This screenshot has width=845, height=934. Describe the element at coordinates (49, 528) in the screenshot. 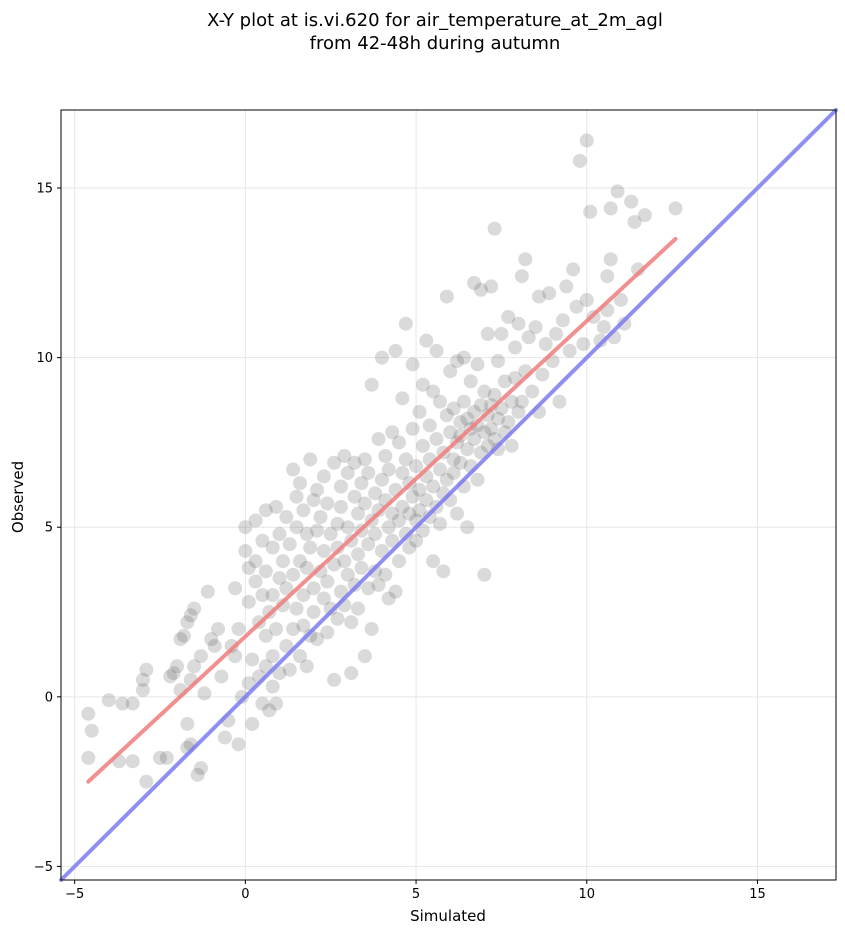

I see `y-tick-label: 5` at that location.